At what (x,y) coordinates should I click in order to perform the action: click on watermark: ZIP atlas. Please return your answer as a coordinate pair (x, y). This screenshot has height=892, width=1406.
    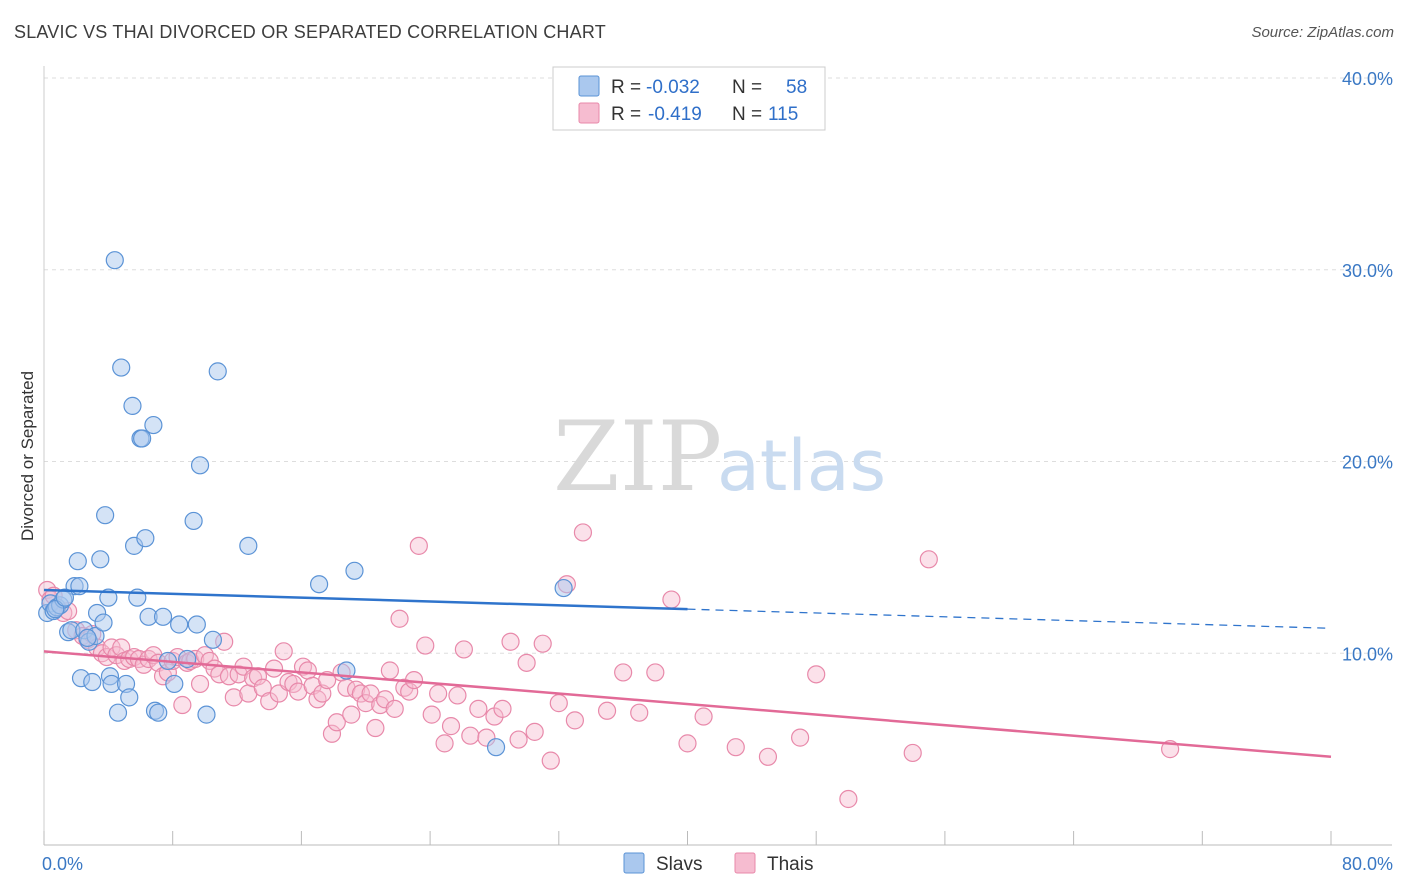
    Looking at the image, I should click on (719, 457).